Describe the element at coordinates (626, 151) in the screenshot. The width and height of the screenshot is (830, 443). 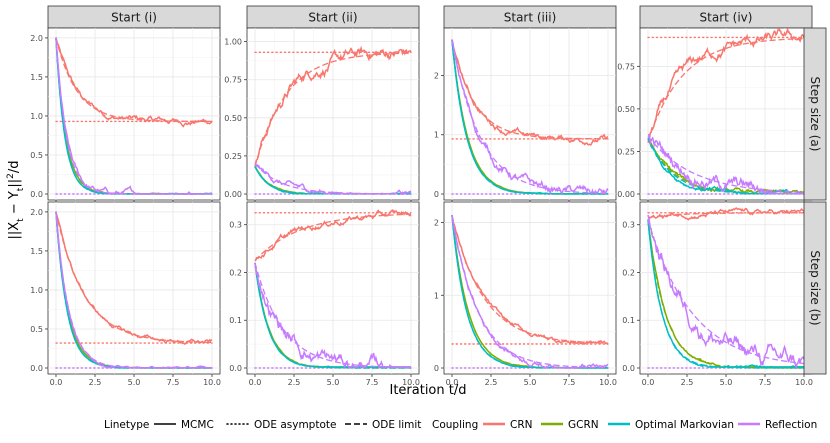
I see `y-tick-label: 0.25` at that location.